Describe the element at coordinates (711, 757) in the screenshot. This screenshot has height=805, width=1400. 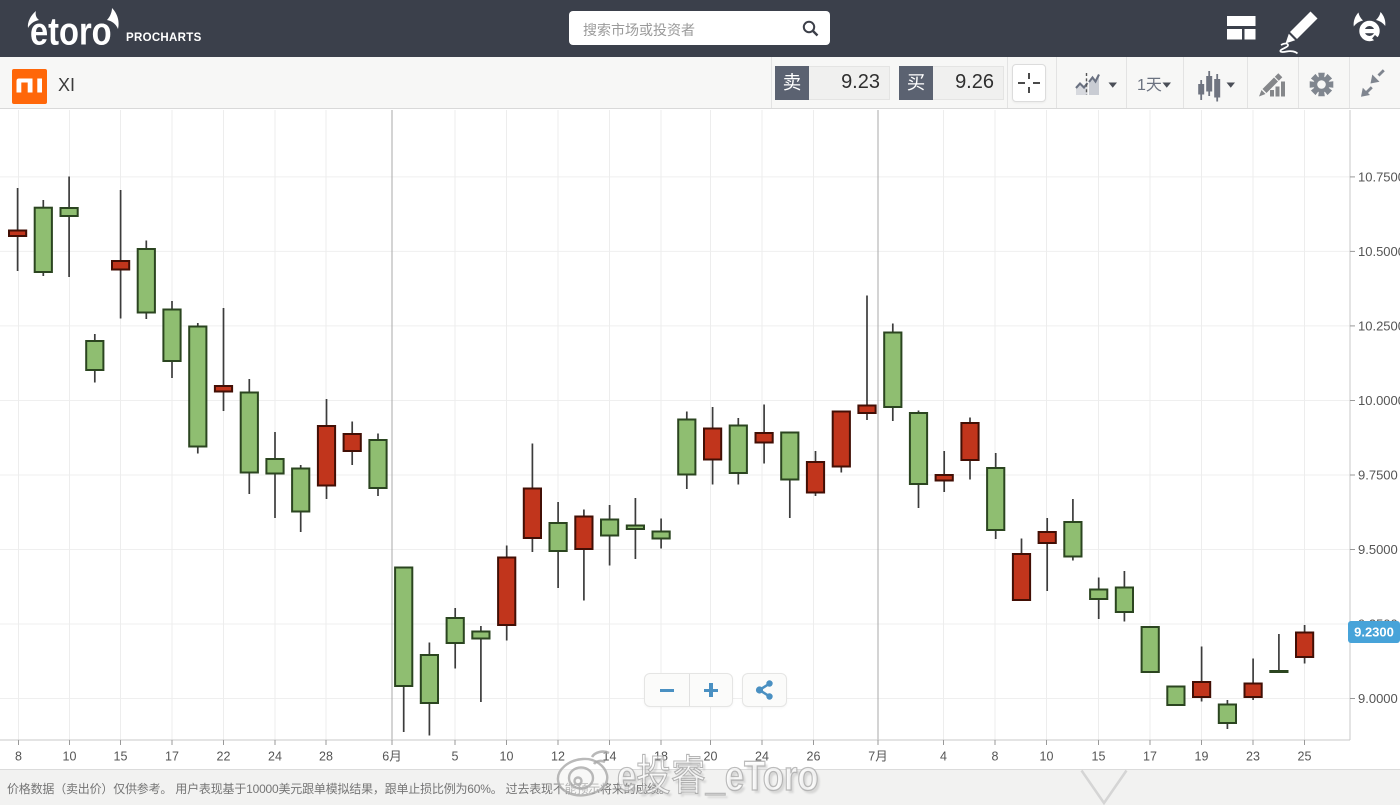
I see `svg-text: 20` at that location.